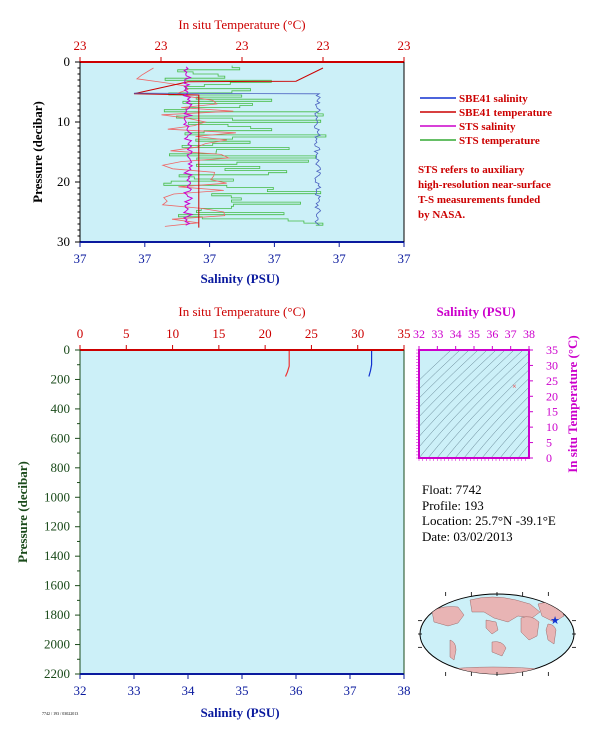  What do you see at coordinates (437, 334) in the screenshot?
I see `x-tick-label: 33` at bounding box center [437, 334].